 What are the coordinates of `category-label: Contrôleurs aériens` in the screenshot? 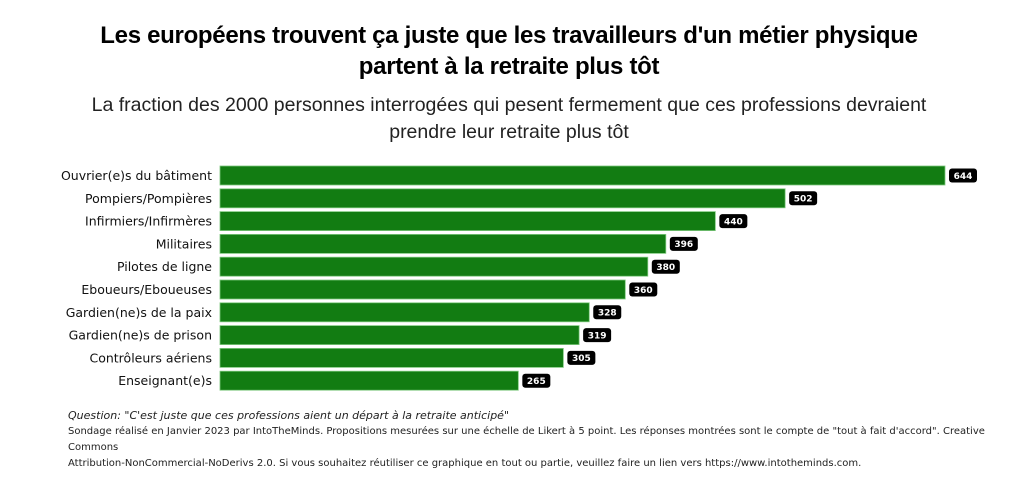 It's located at (150, 357).